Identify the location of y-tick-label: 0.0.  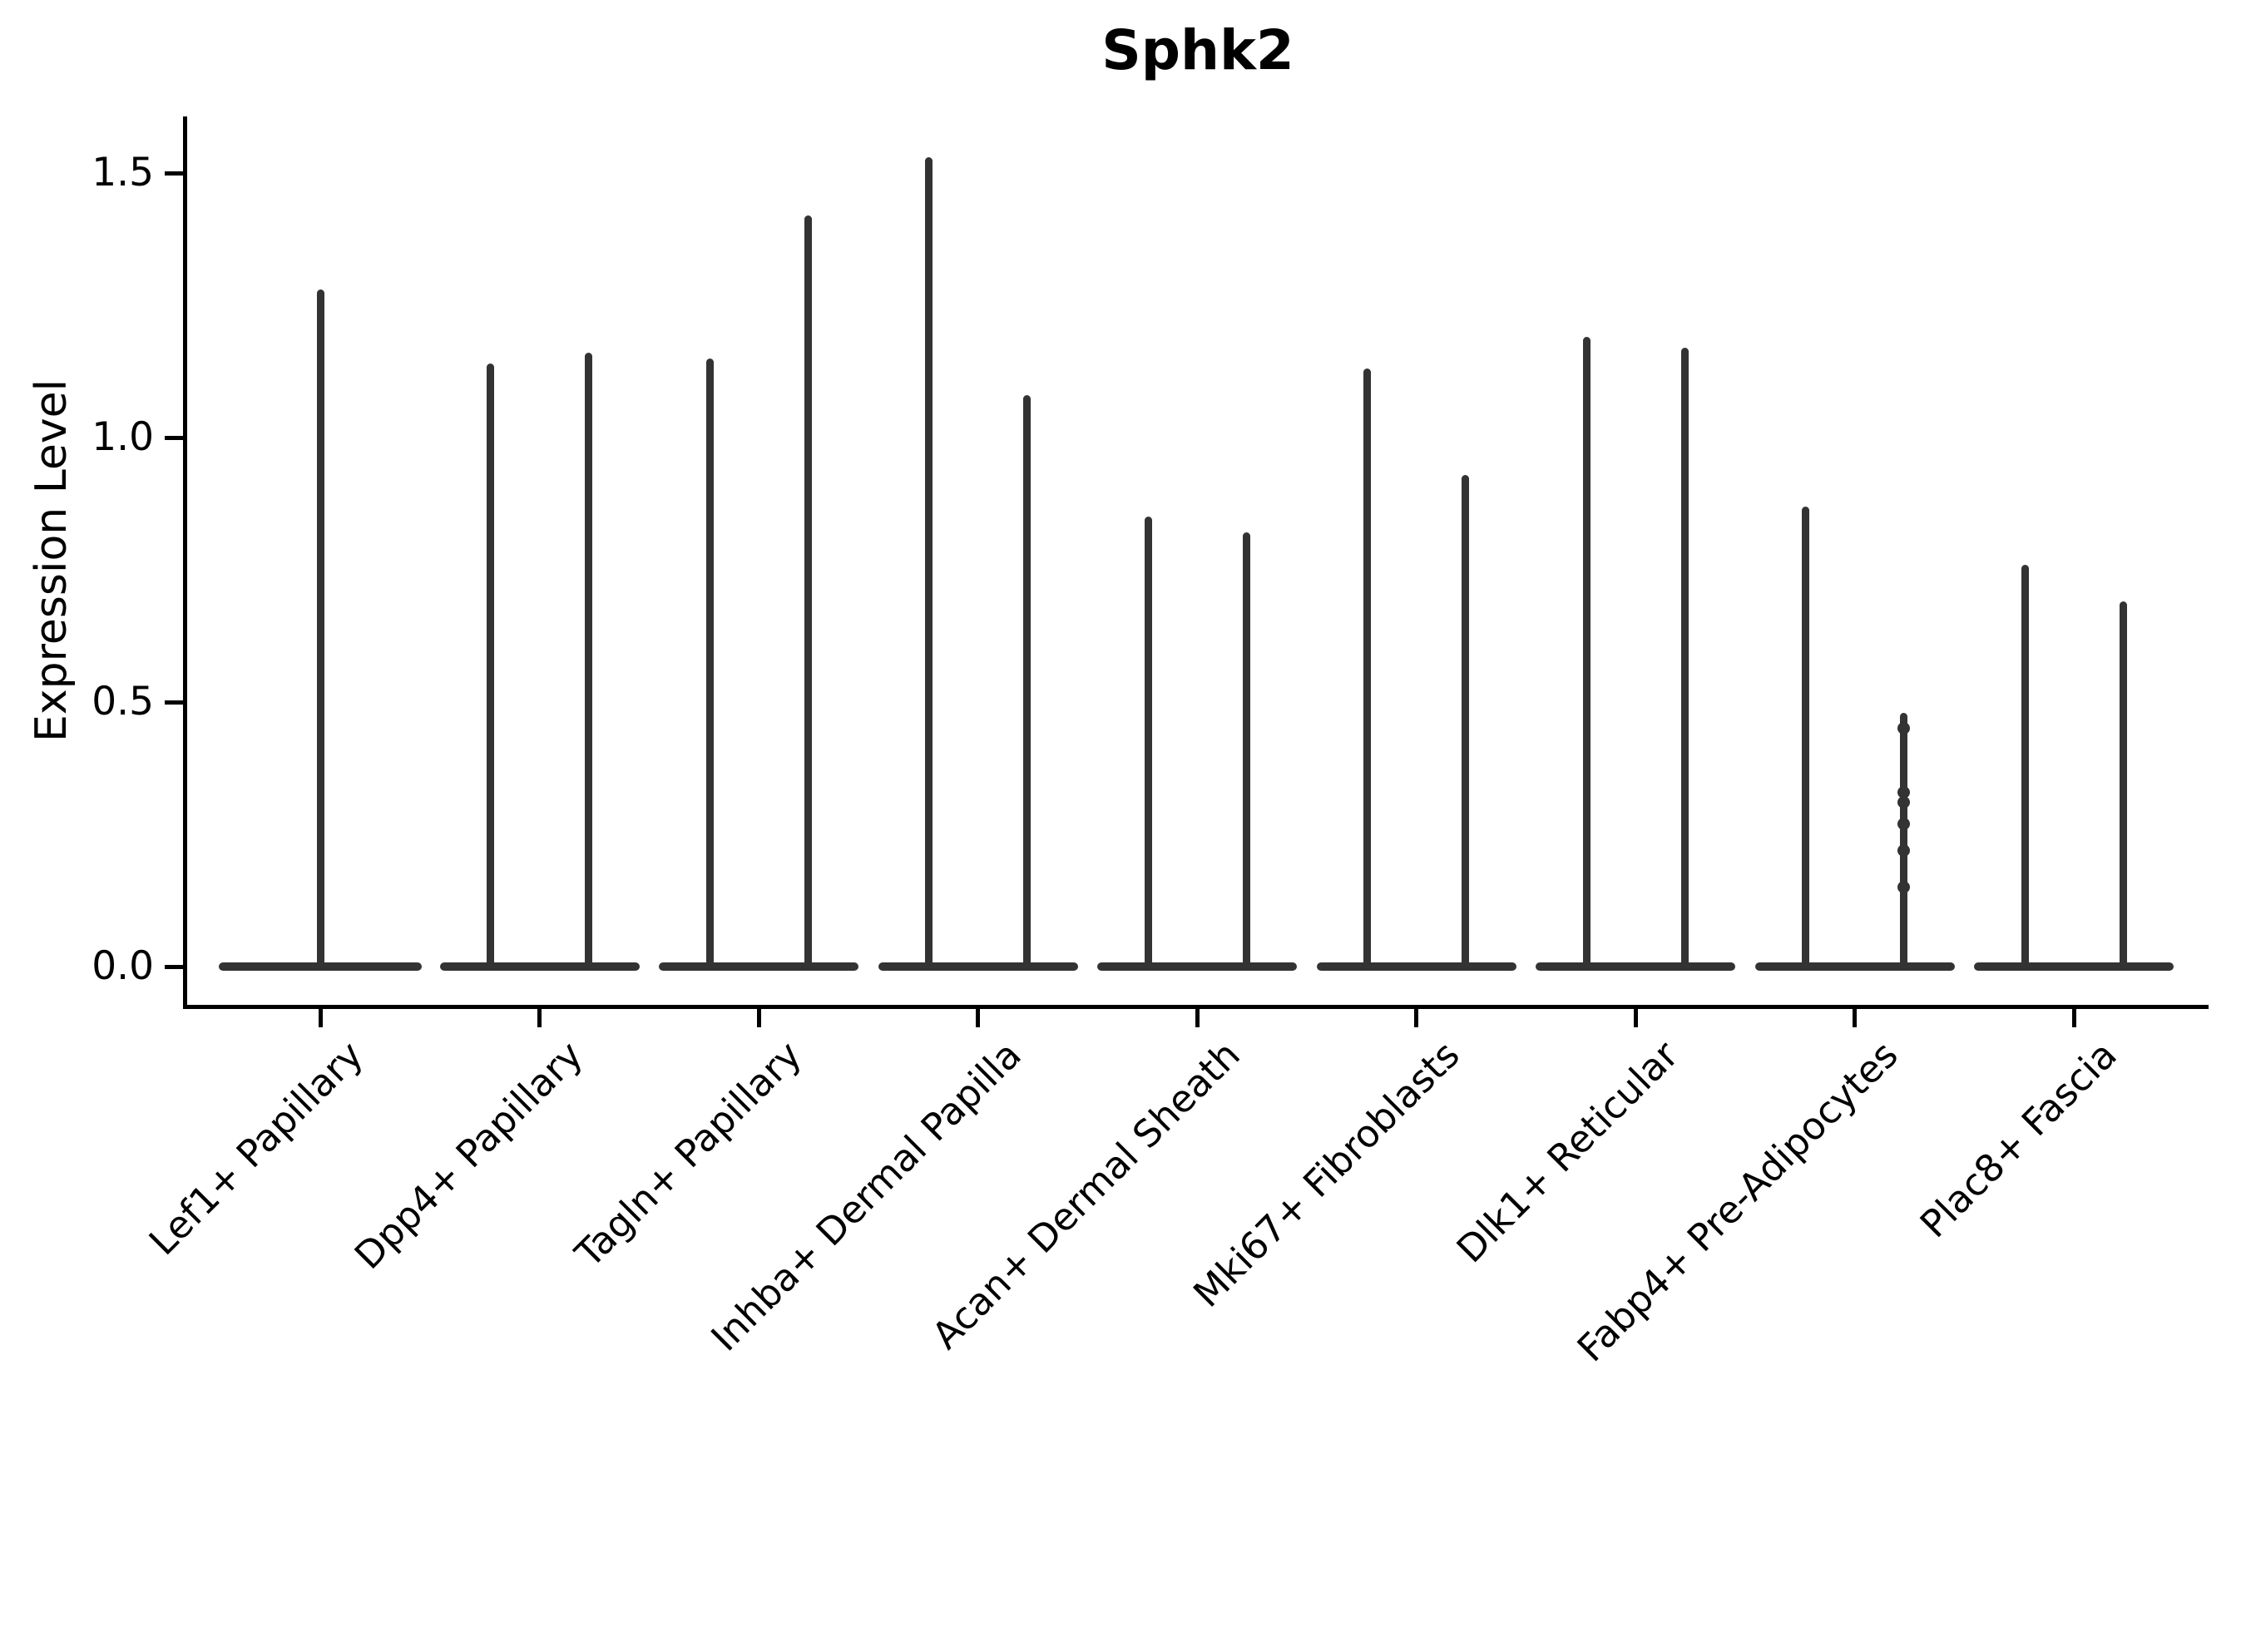
(123, 966).